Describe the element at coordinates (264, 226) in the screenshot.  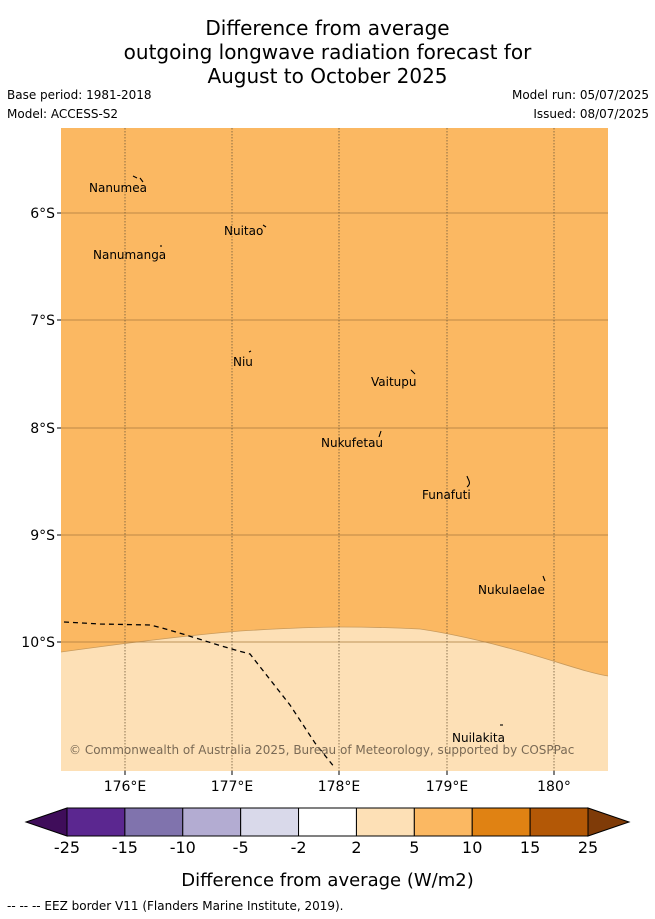
I see `island-shape-nuitao` at that location.